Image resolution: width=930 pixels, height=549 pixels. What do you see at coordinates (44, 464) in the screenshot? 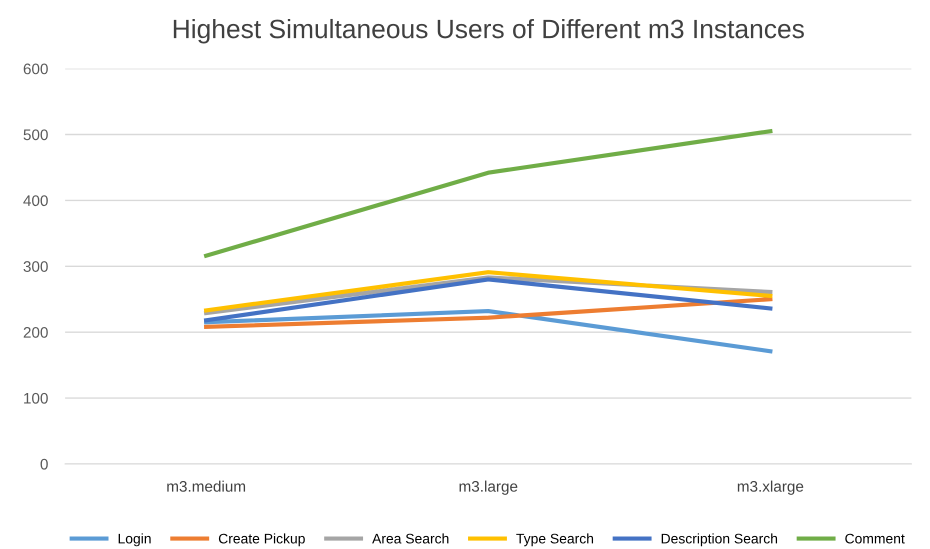
I see `y-tick-label: 0` at bounding box center [44, 464].